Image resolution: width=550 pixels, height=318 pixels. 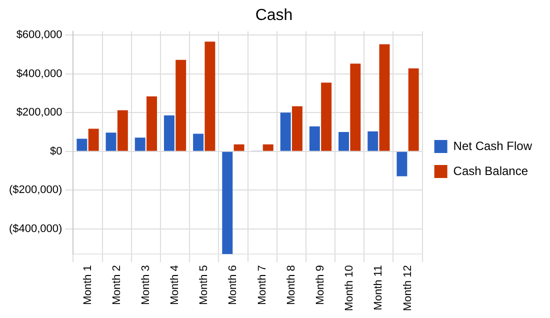 I want to click on y-tick-label: ($400,000), so click(x=35, y=228).